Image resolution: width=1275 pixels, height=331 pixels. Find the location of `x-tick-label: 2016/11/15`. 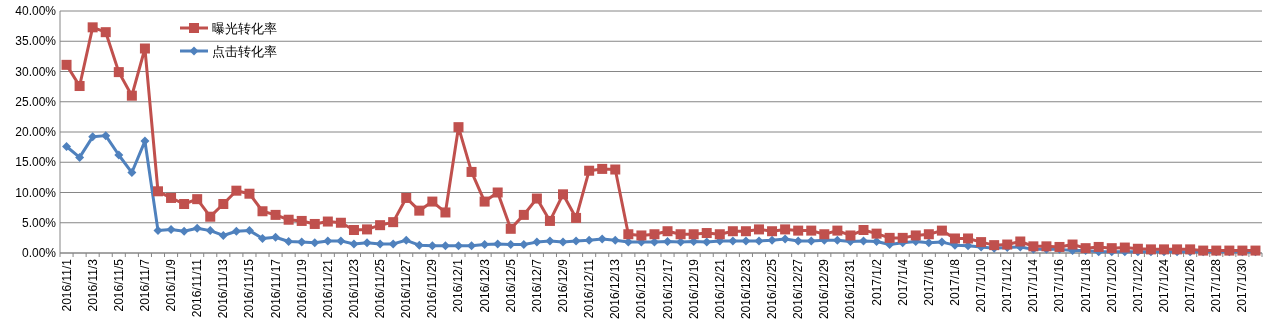

x-tick-label: 2016/11/15 is located at coordinates (249, 288).